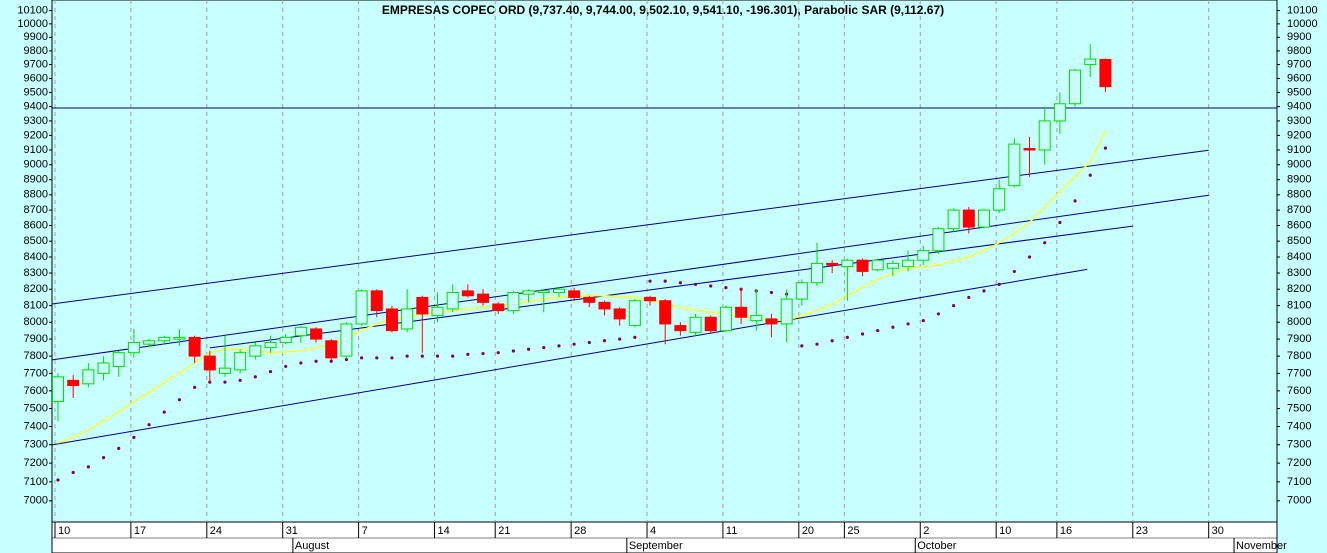  I want to click on x-tick-label: 2, so click(926, 531).